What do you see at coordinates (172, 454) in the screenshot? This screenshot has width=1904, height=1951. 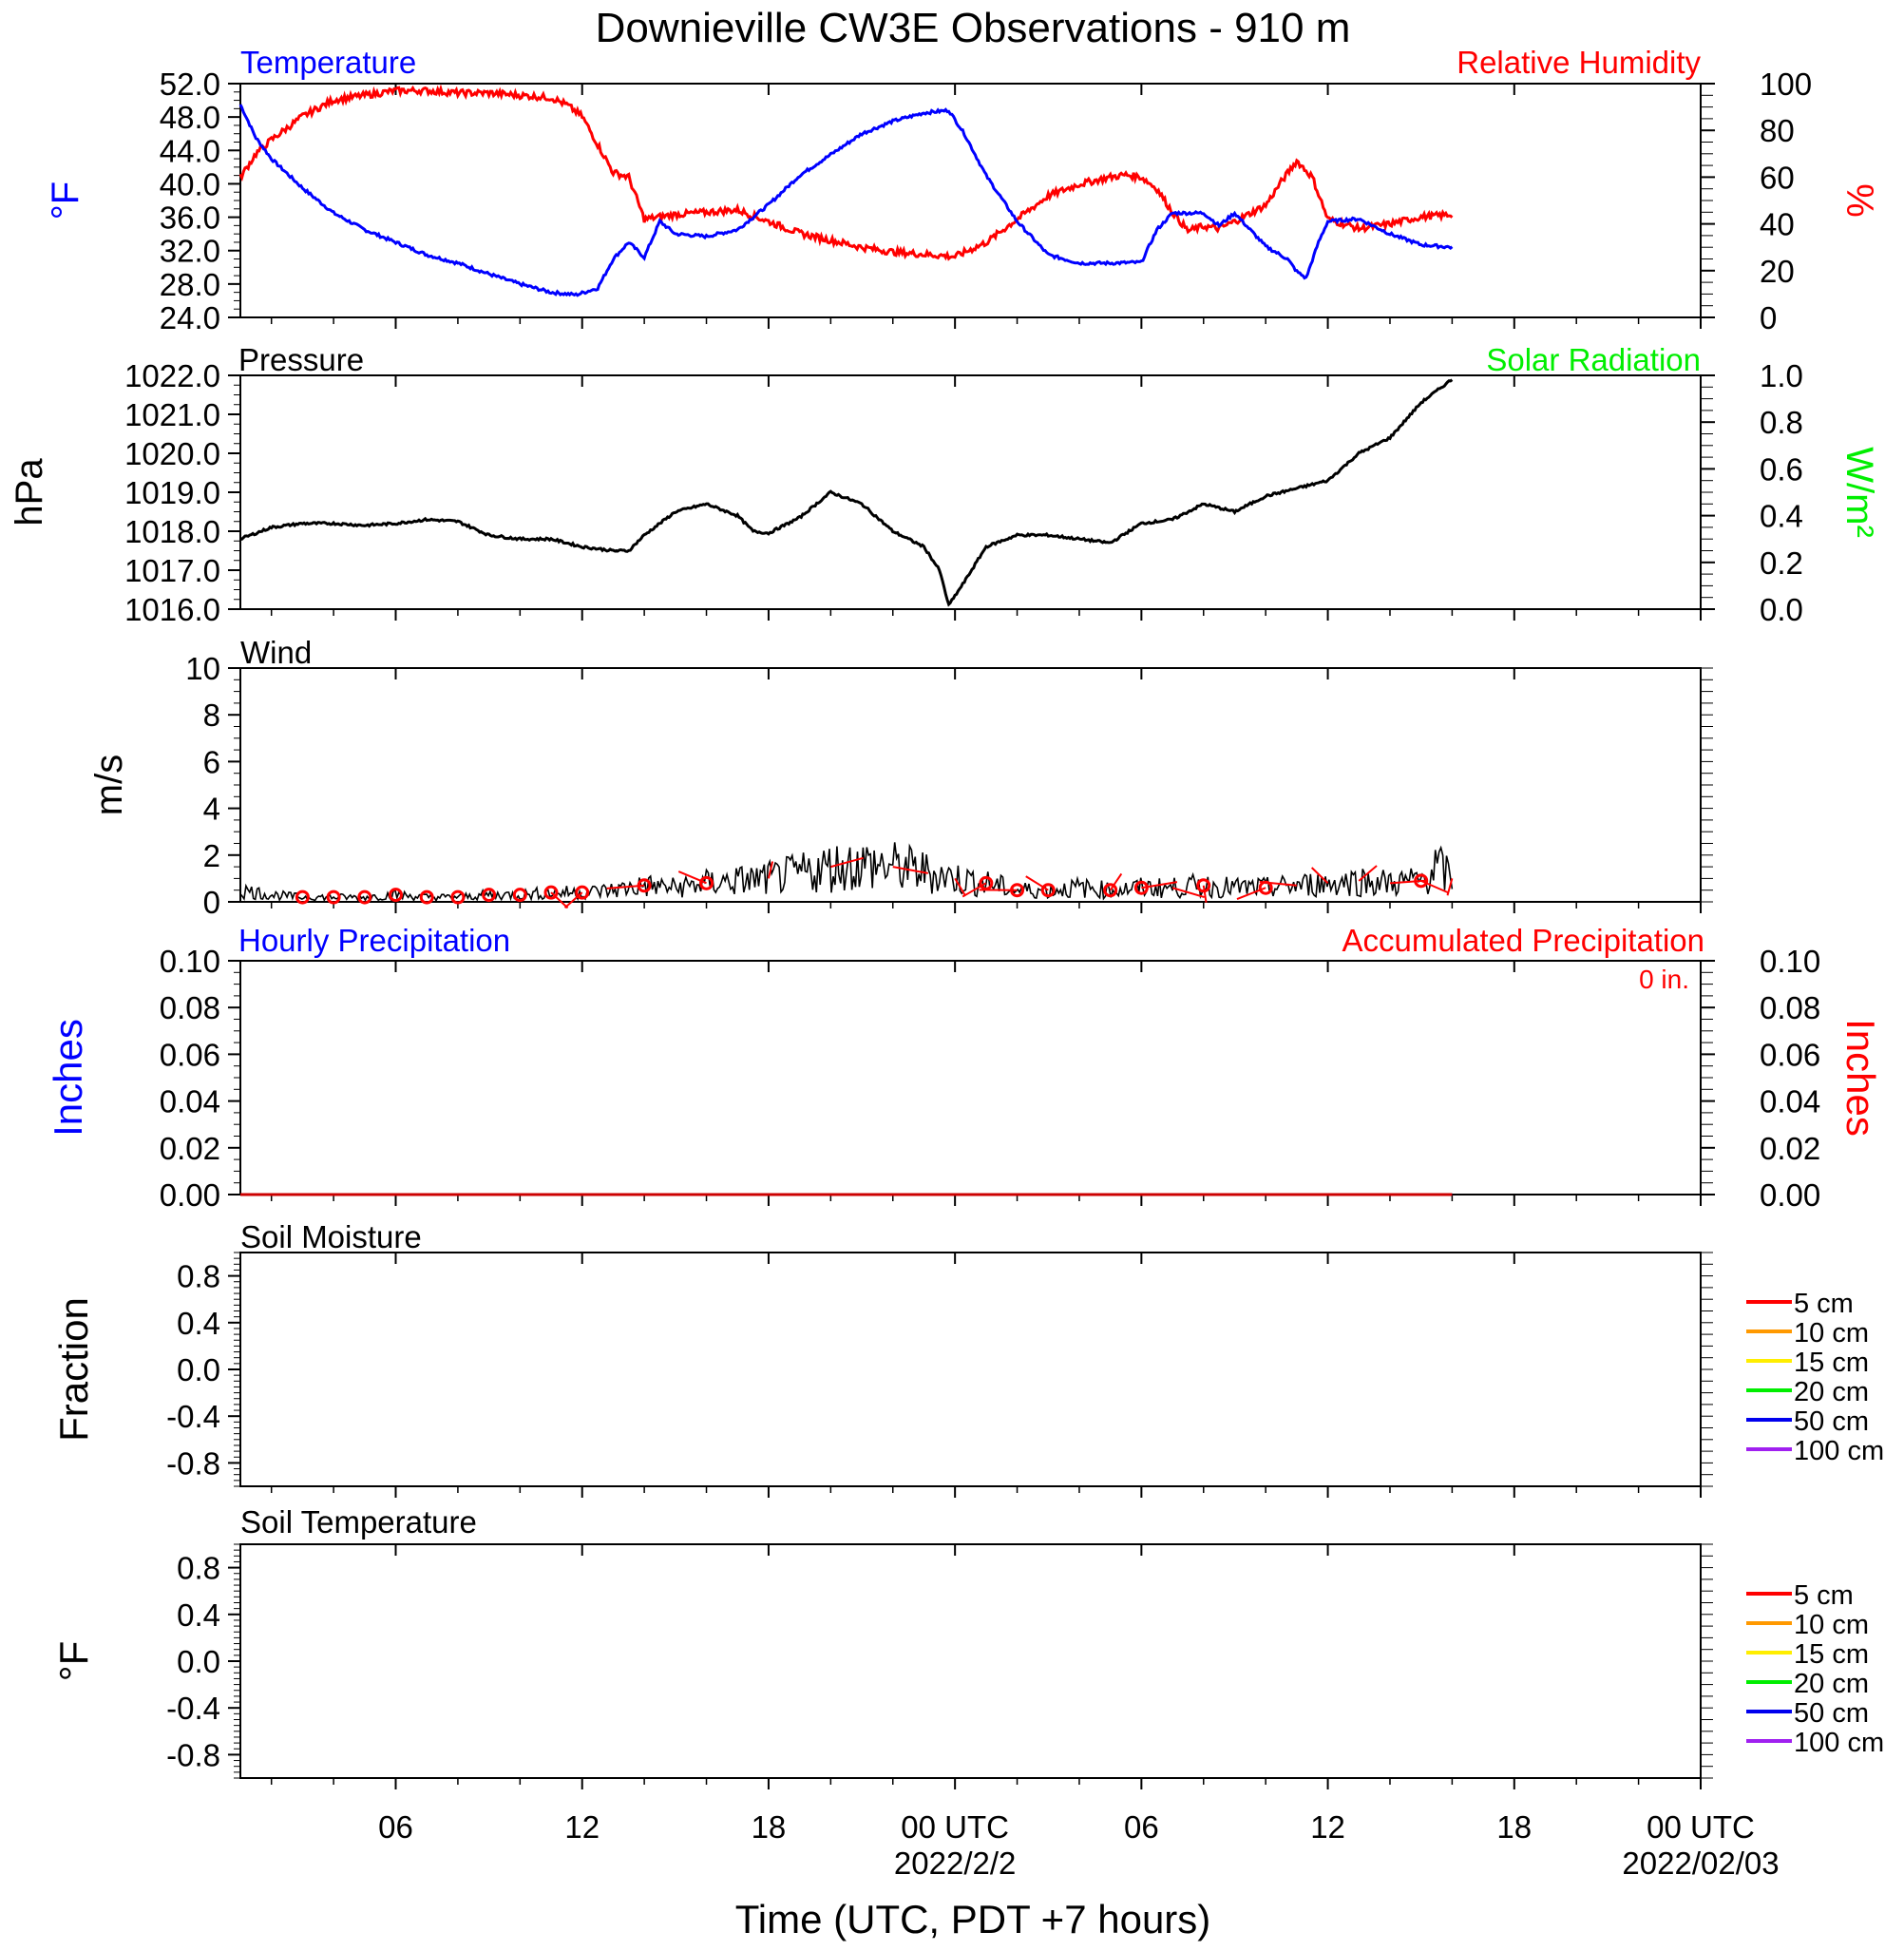 I see `y-tick-label: 1020.0` at bounding box center [172, 454].